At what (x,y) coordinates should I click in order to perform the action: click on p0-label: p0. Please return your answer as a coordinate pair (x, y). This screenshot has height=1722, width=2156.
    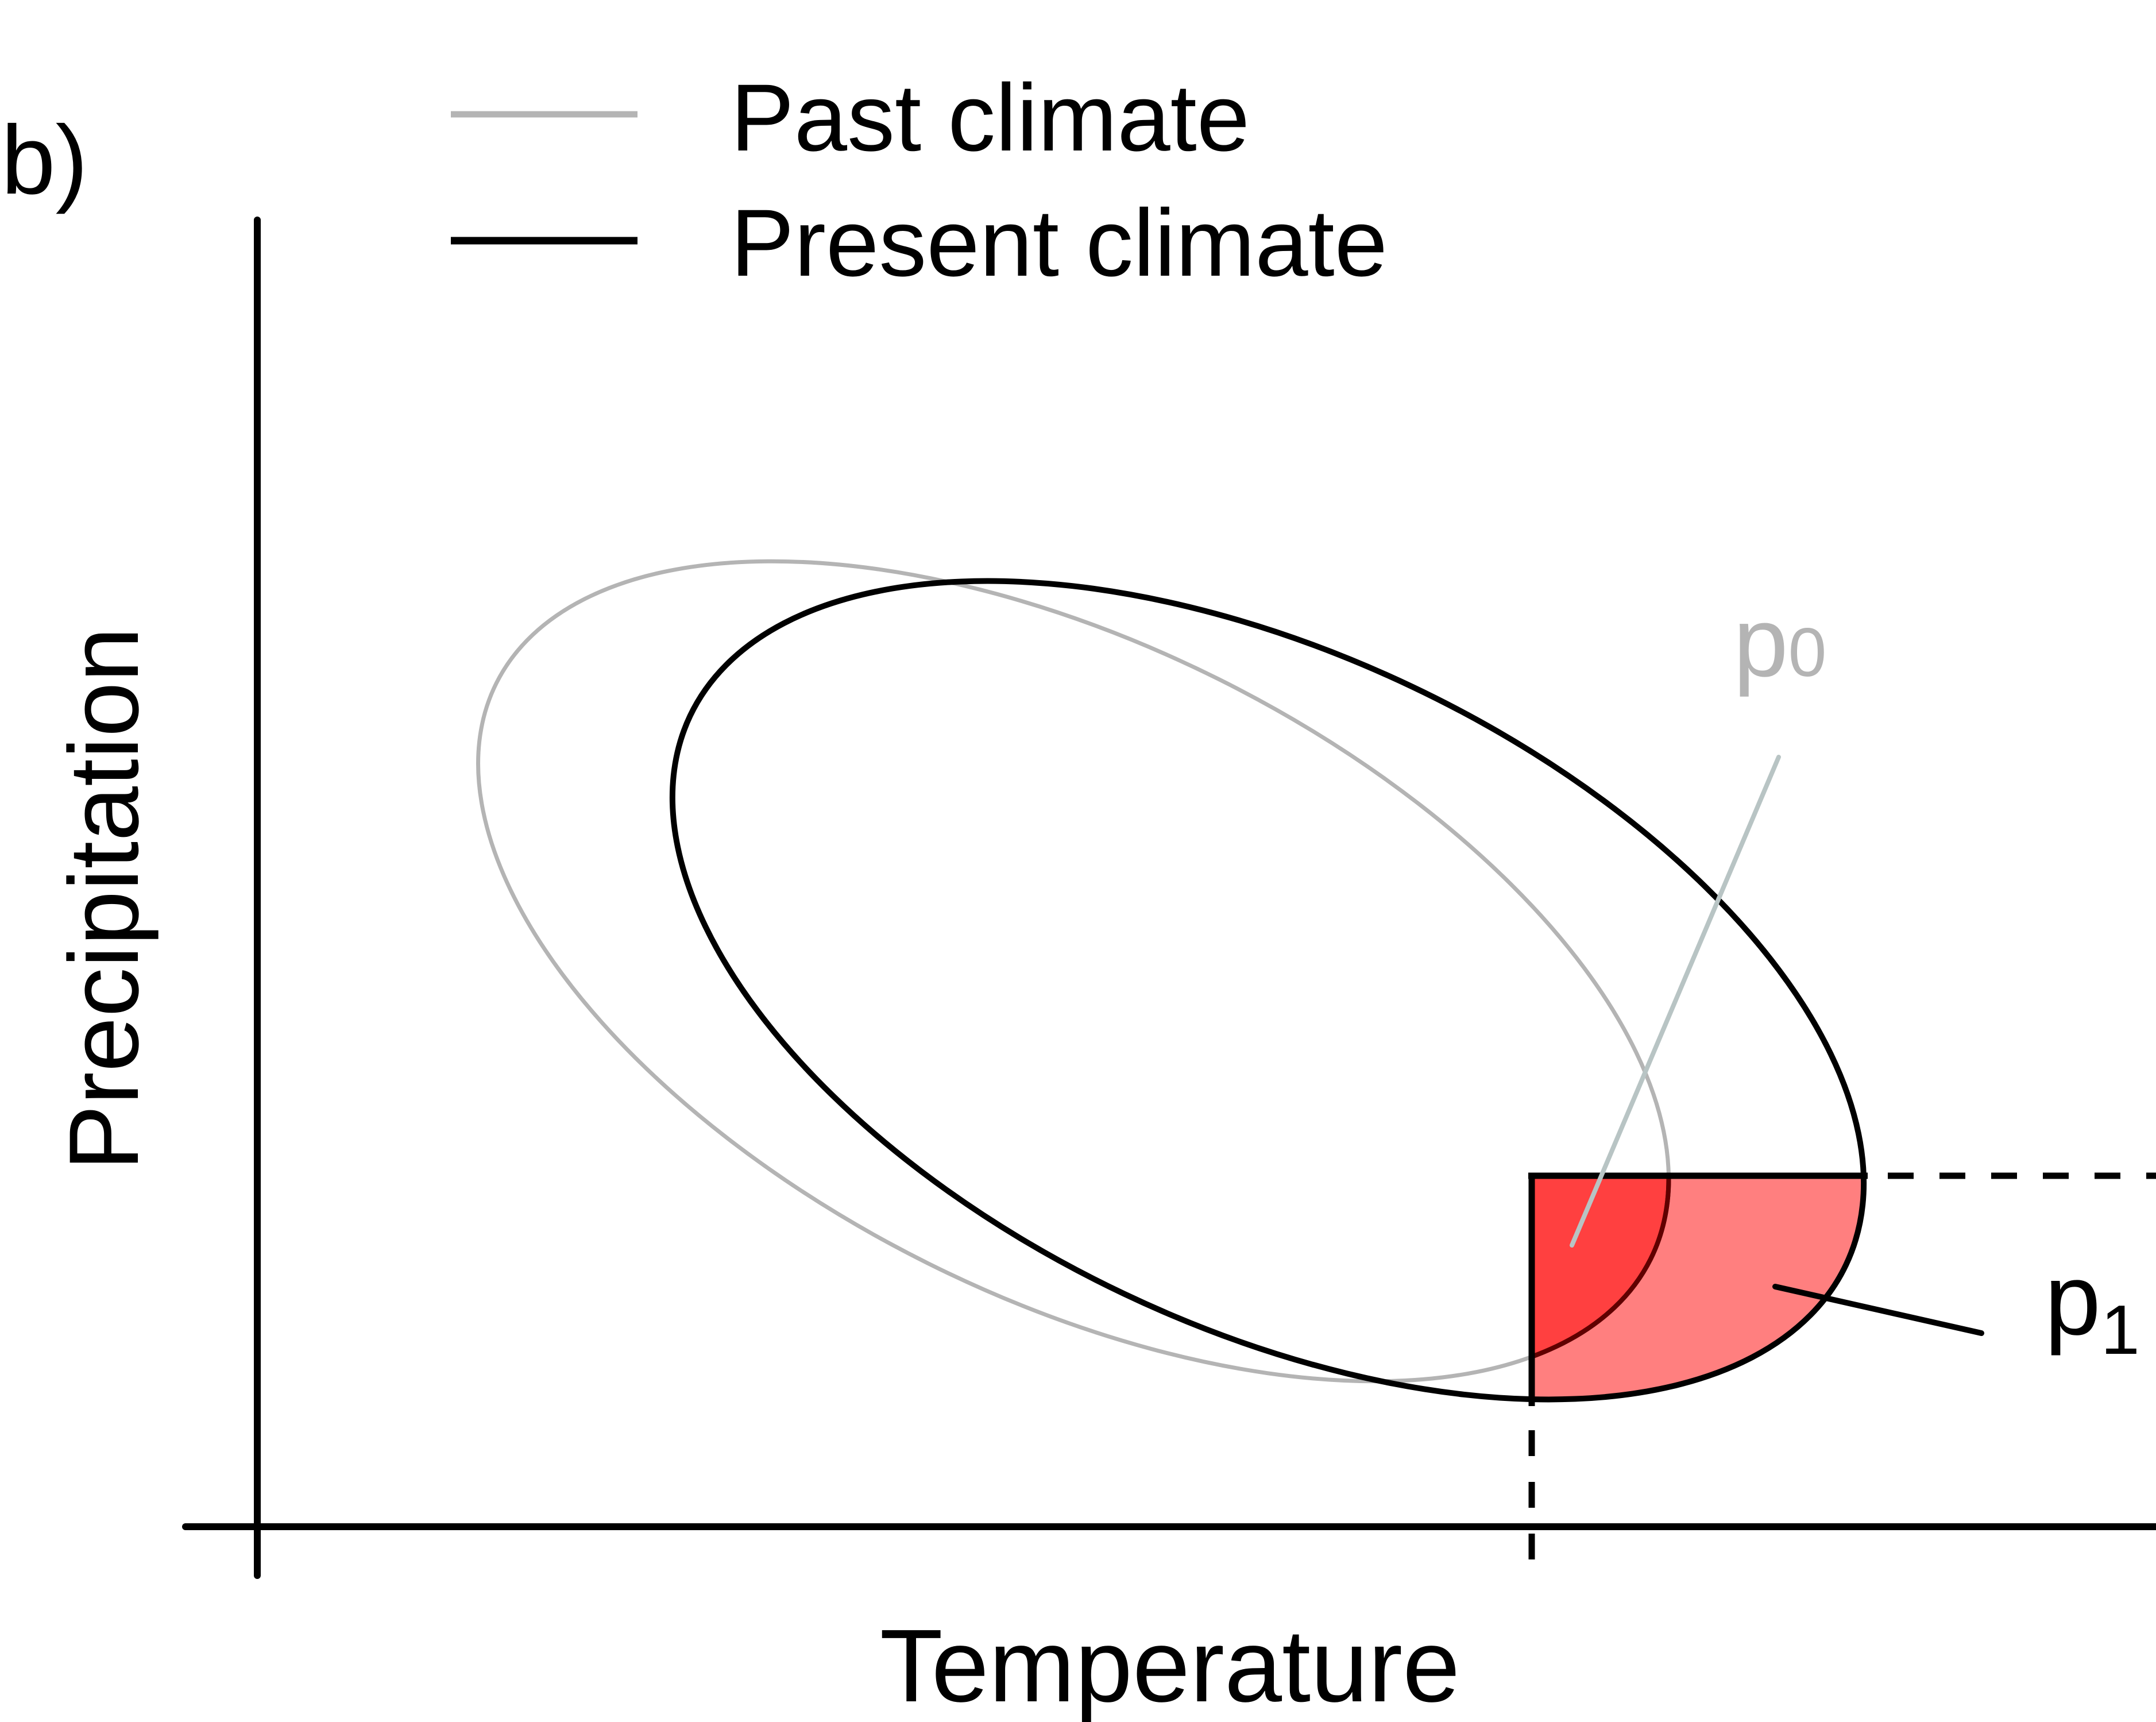
    Looking at the image, I should click on (1779, 642).